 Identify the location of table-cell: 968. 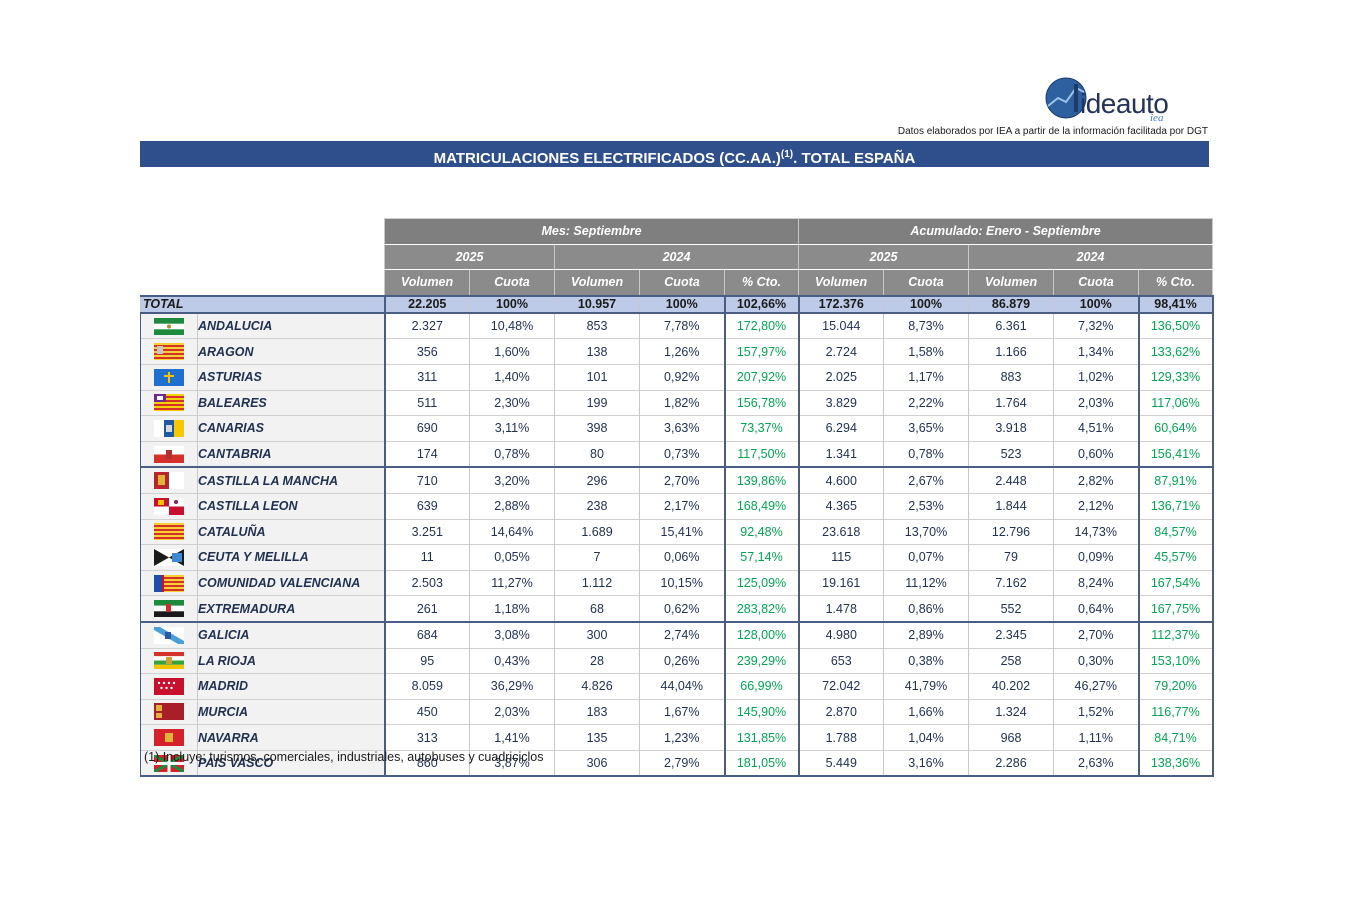
(1011, 737).